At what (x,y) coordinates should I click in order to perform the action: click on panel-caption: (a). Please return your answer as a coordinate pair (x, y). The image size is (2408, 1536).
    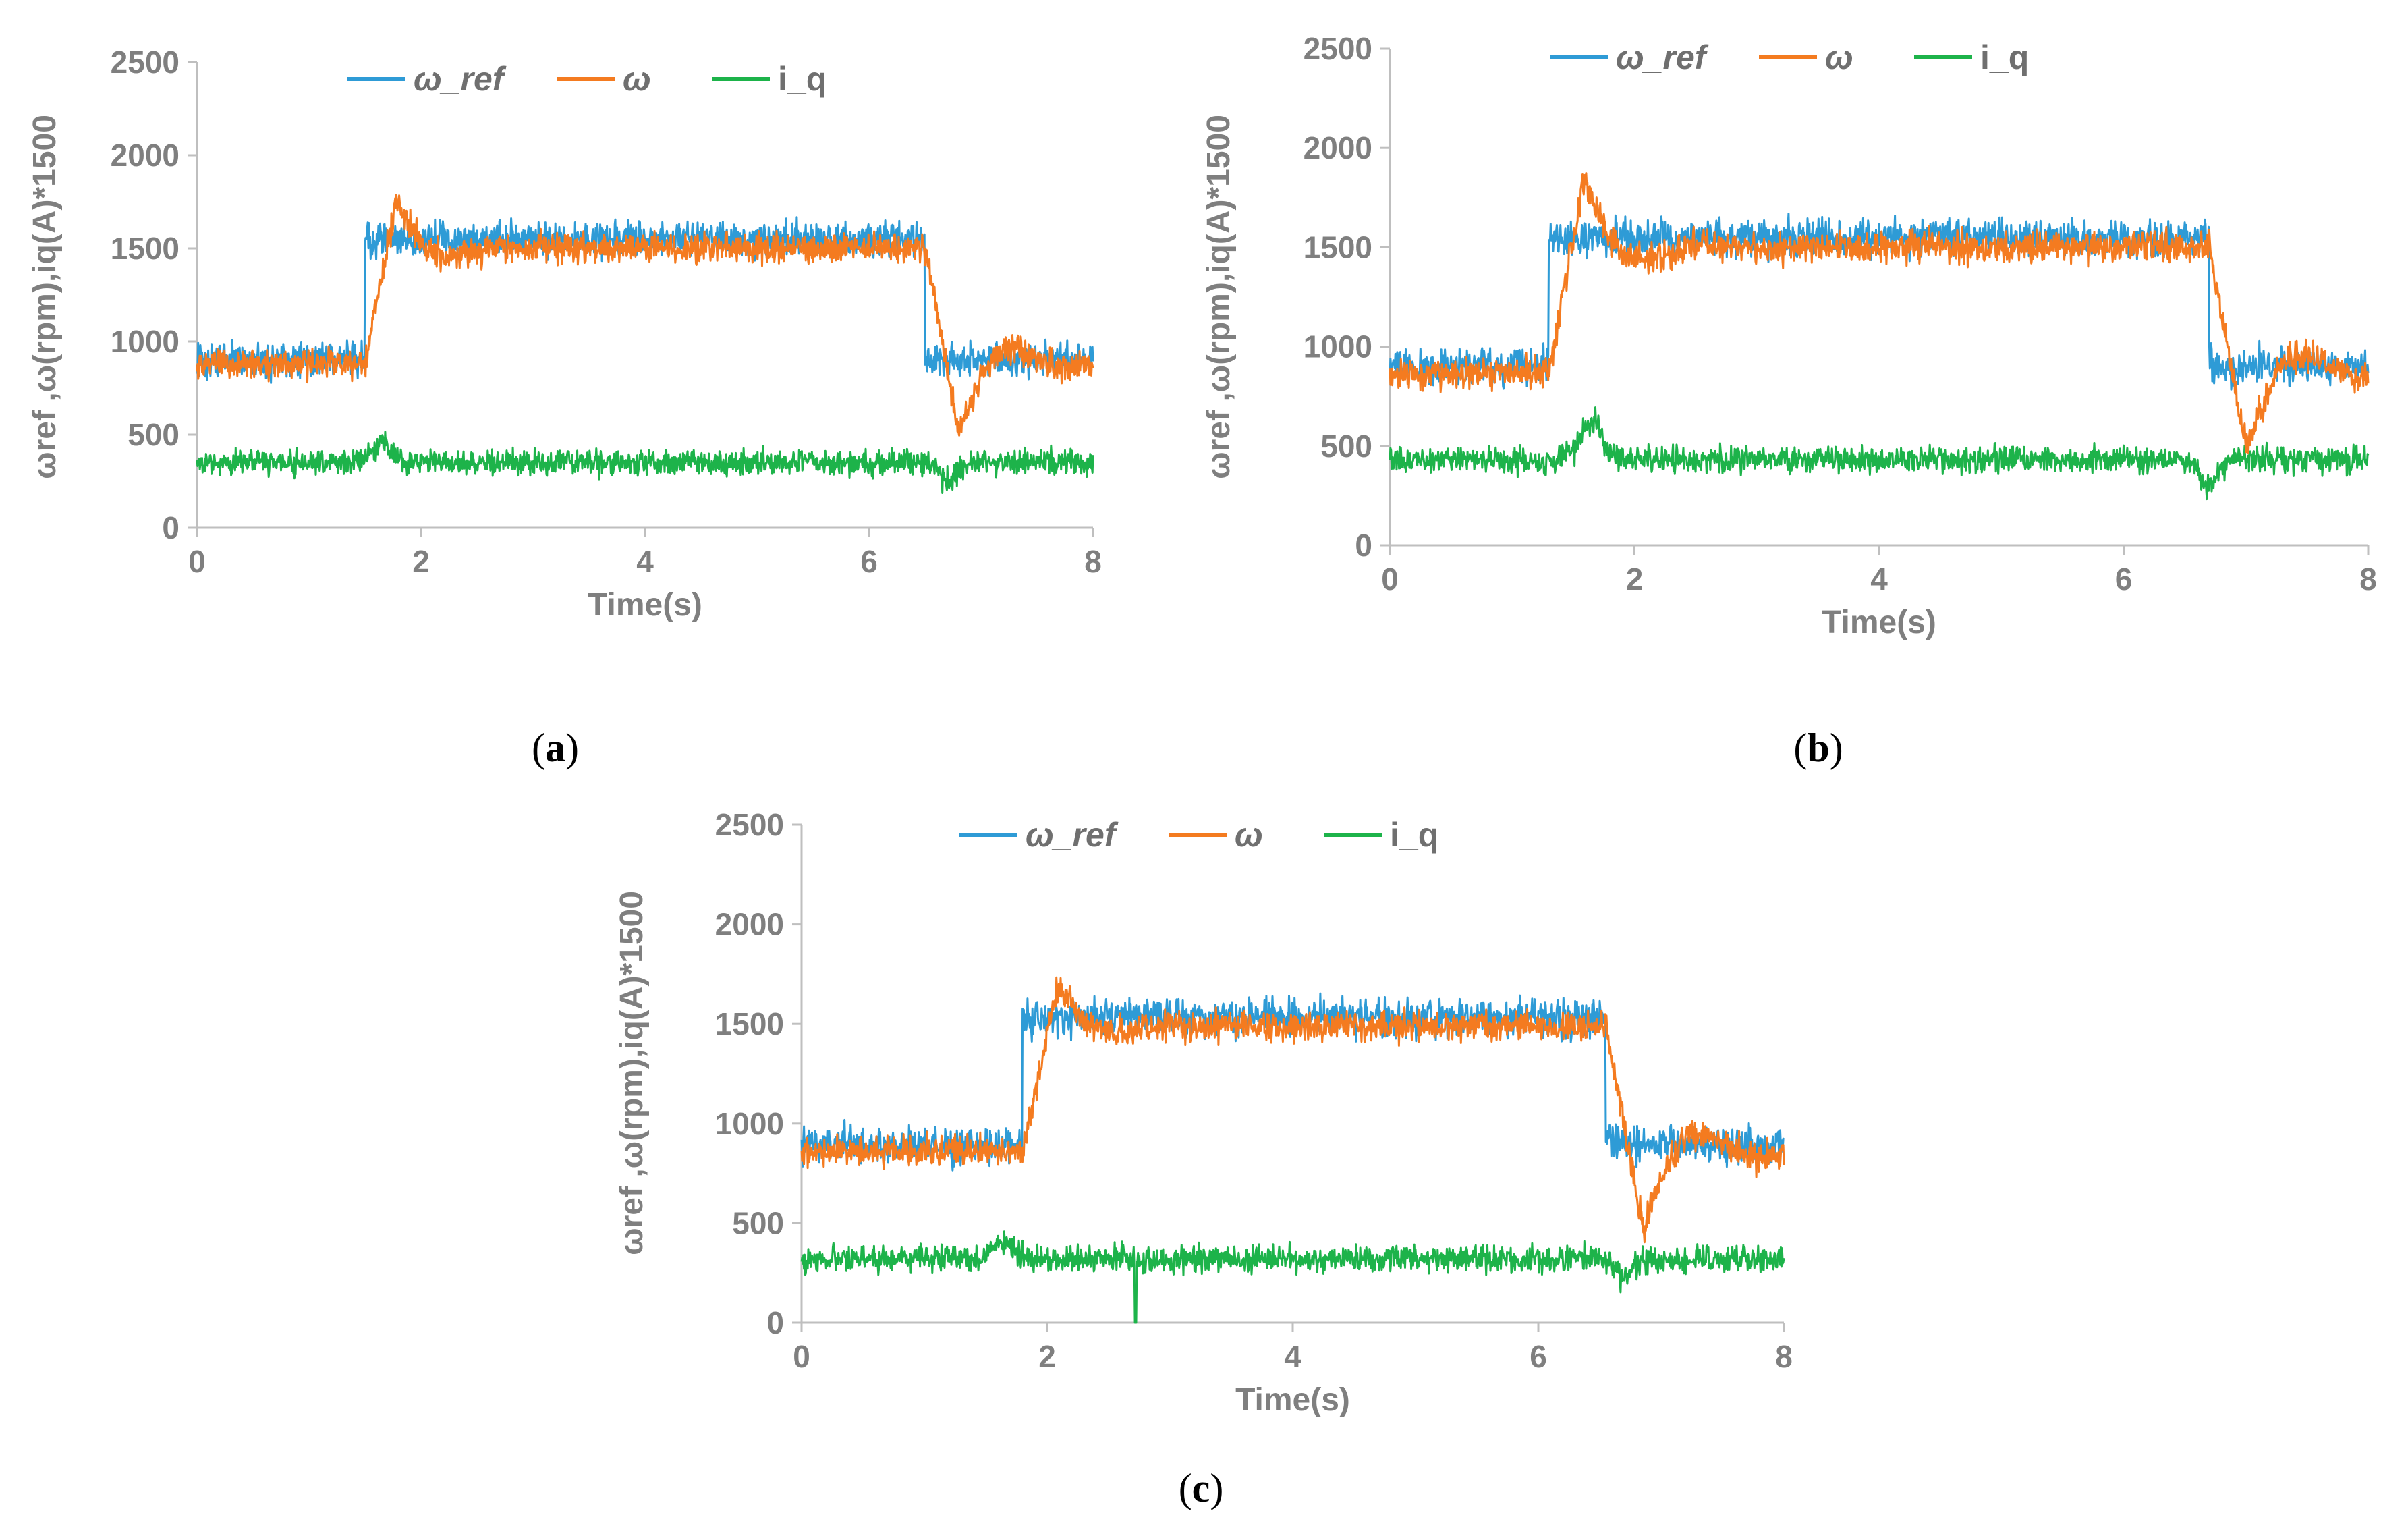
    Looking at the image, I should click on (555, 747).